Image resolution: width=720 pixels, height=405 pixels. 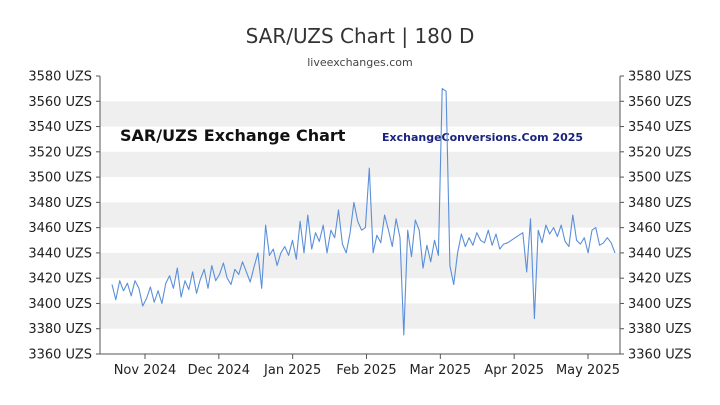 What do you see at coordinates (219, 370) in the screenshot?
I see `x-tick-label: Dec 2024` at bounding box center [219, 370].